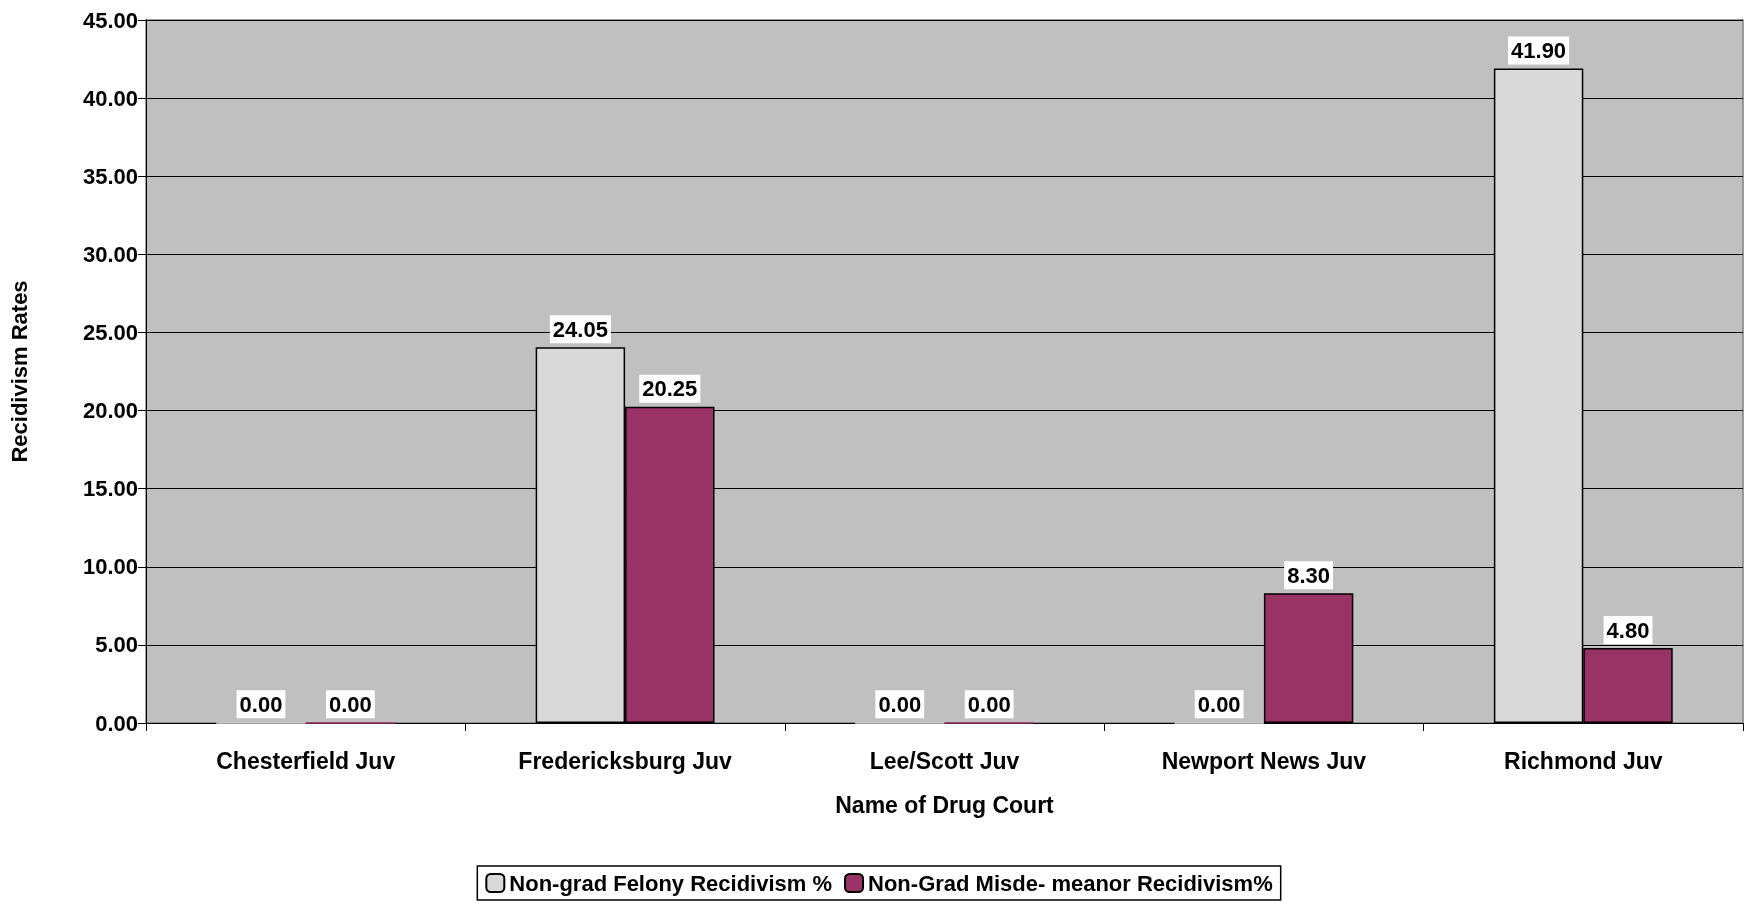 The image size is (1758, 904). What do you see at coordinates (110, 411) in the screenshot?
I see `y-tick-label: 20.00` at bounding box center [110, 411].